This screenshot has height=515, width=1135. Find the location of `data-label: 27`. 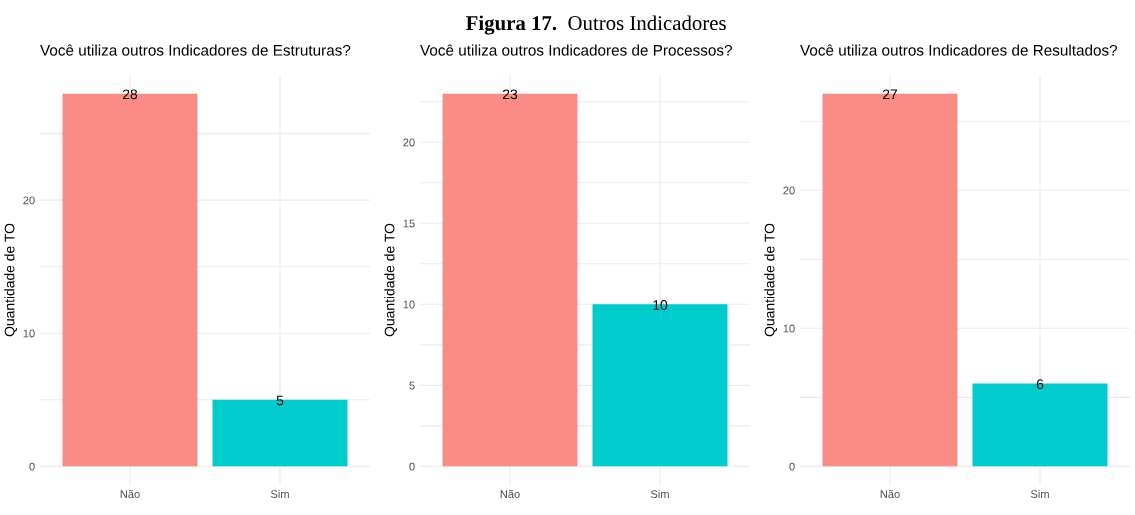

data-label: 27 is located at coordinates (890, 94).